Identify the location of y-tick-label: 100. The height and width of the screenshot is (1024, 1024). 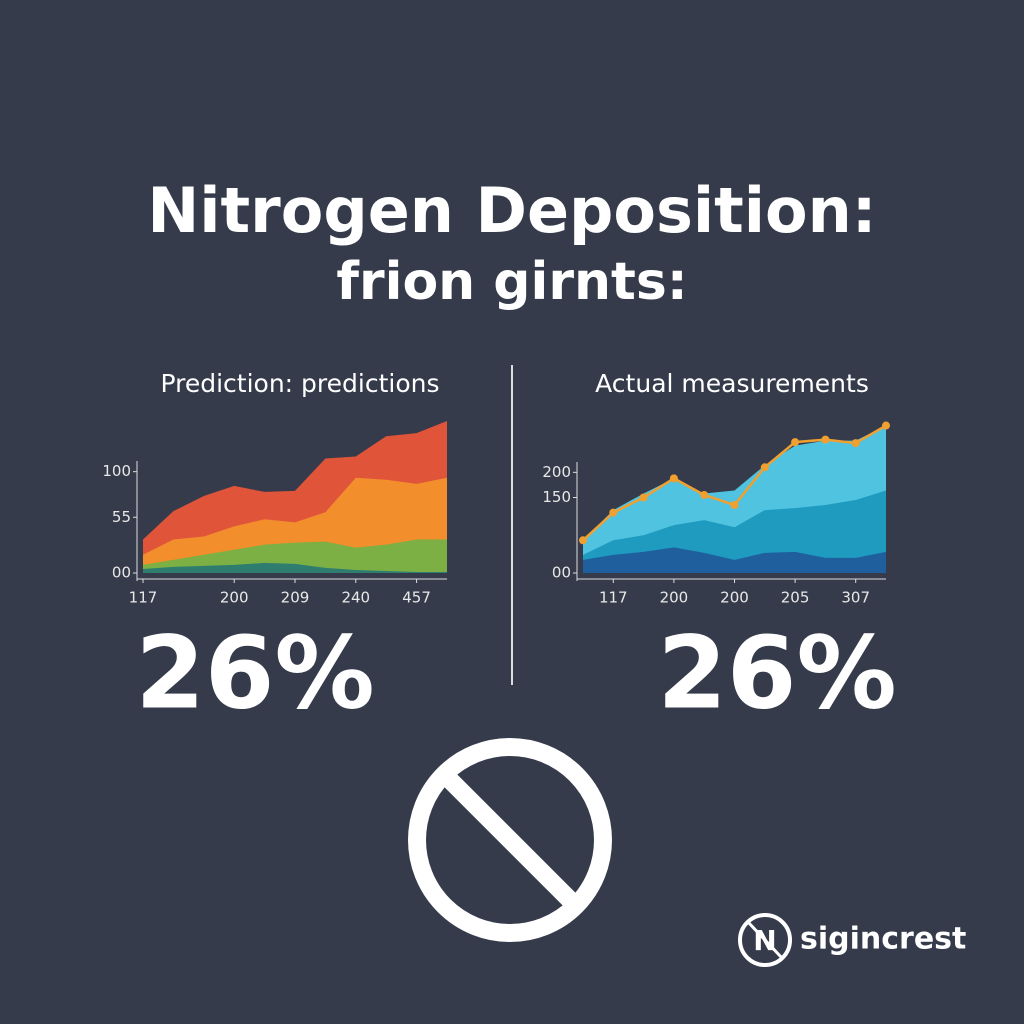
(116, 471).